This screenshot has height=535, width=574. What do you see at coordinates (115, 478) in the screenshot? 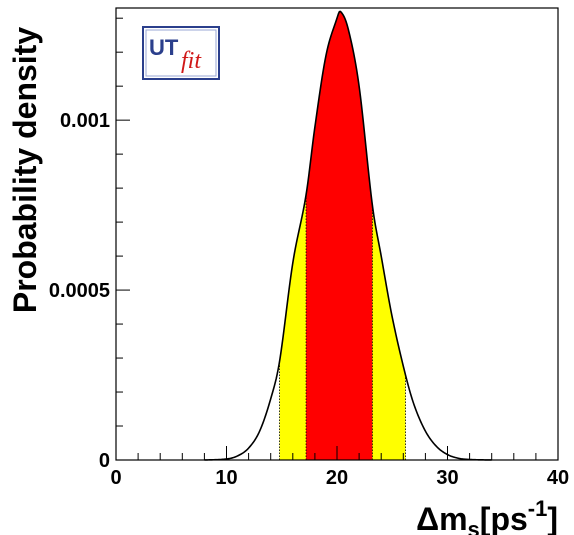
I see `x-tick-label: 0` at bounding box center [115, 478].